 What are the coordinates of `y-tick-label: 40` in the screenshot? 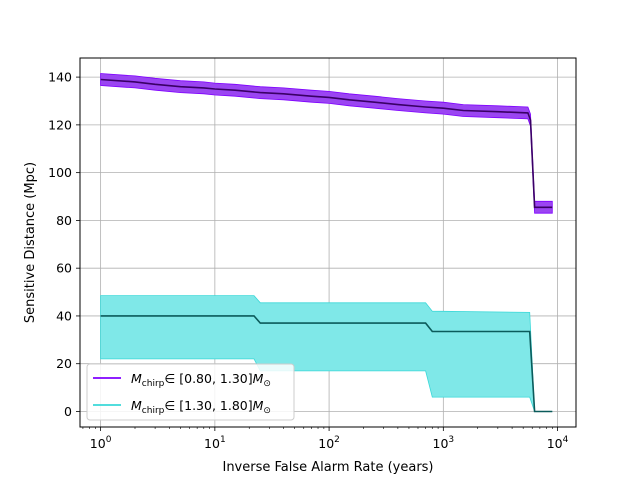 It's located at (64, 315).